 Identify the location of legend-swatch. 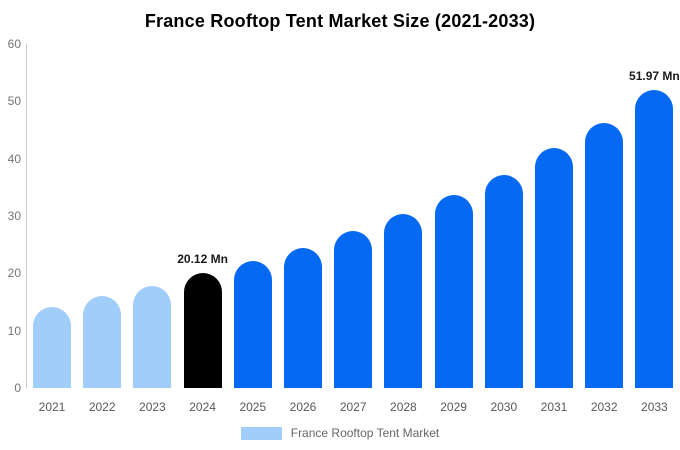
(261, 433).